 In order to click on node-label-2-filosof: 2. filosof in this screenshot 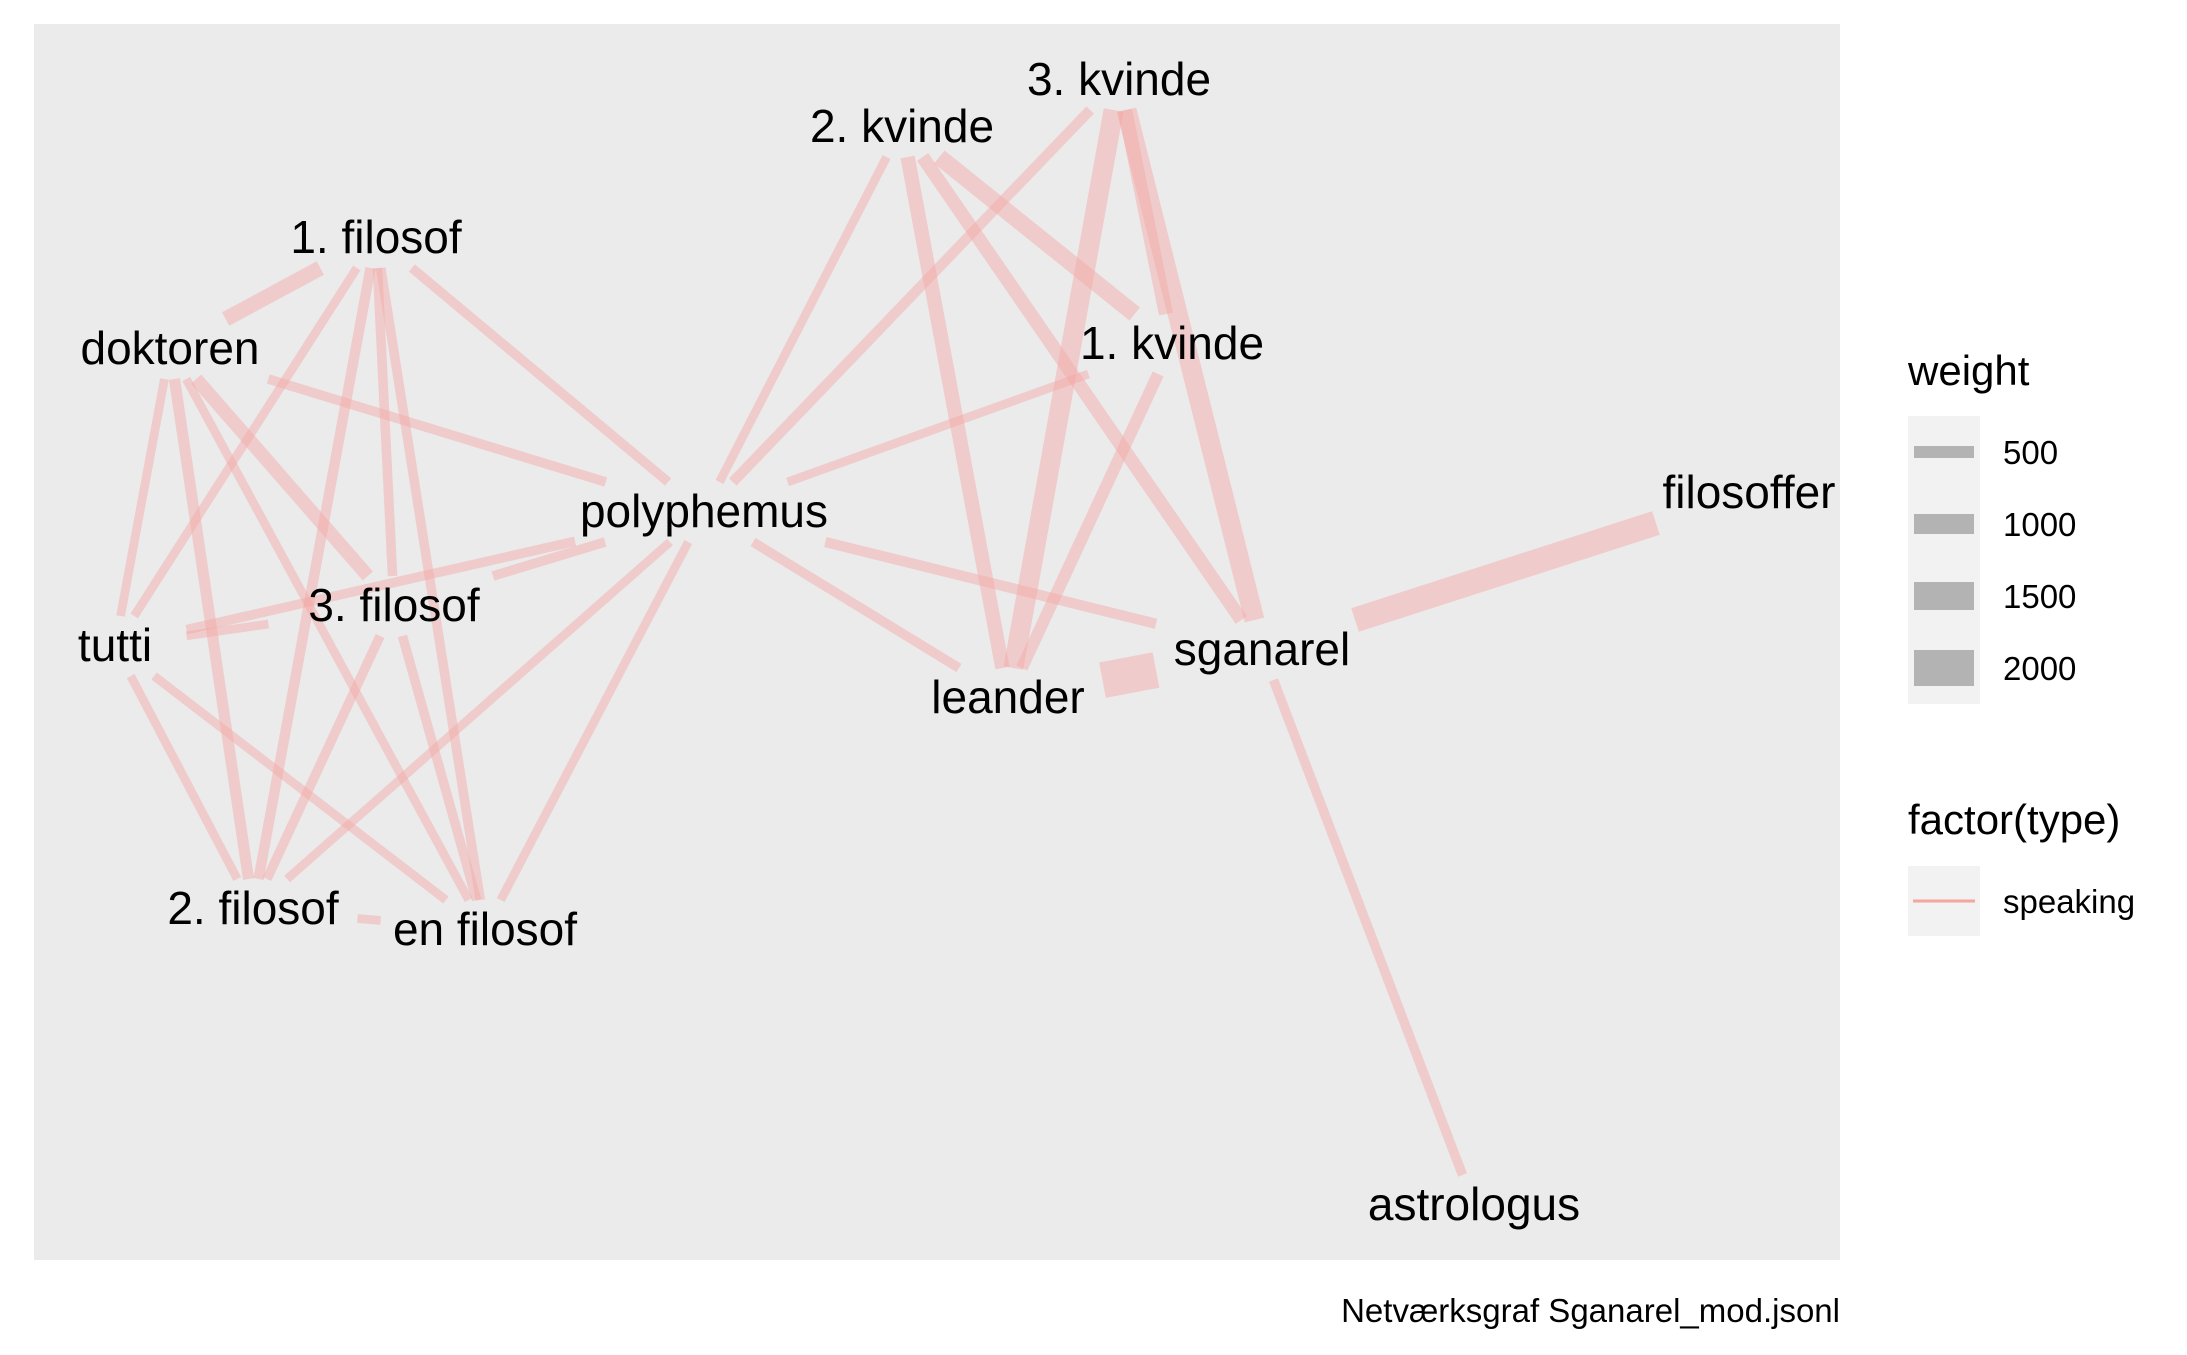, I will do `click(253, 908)`.